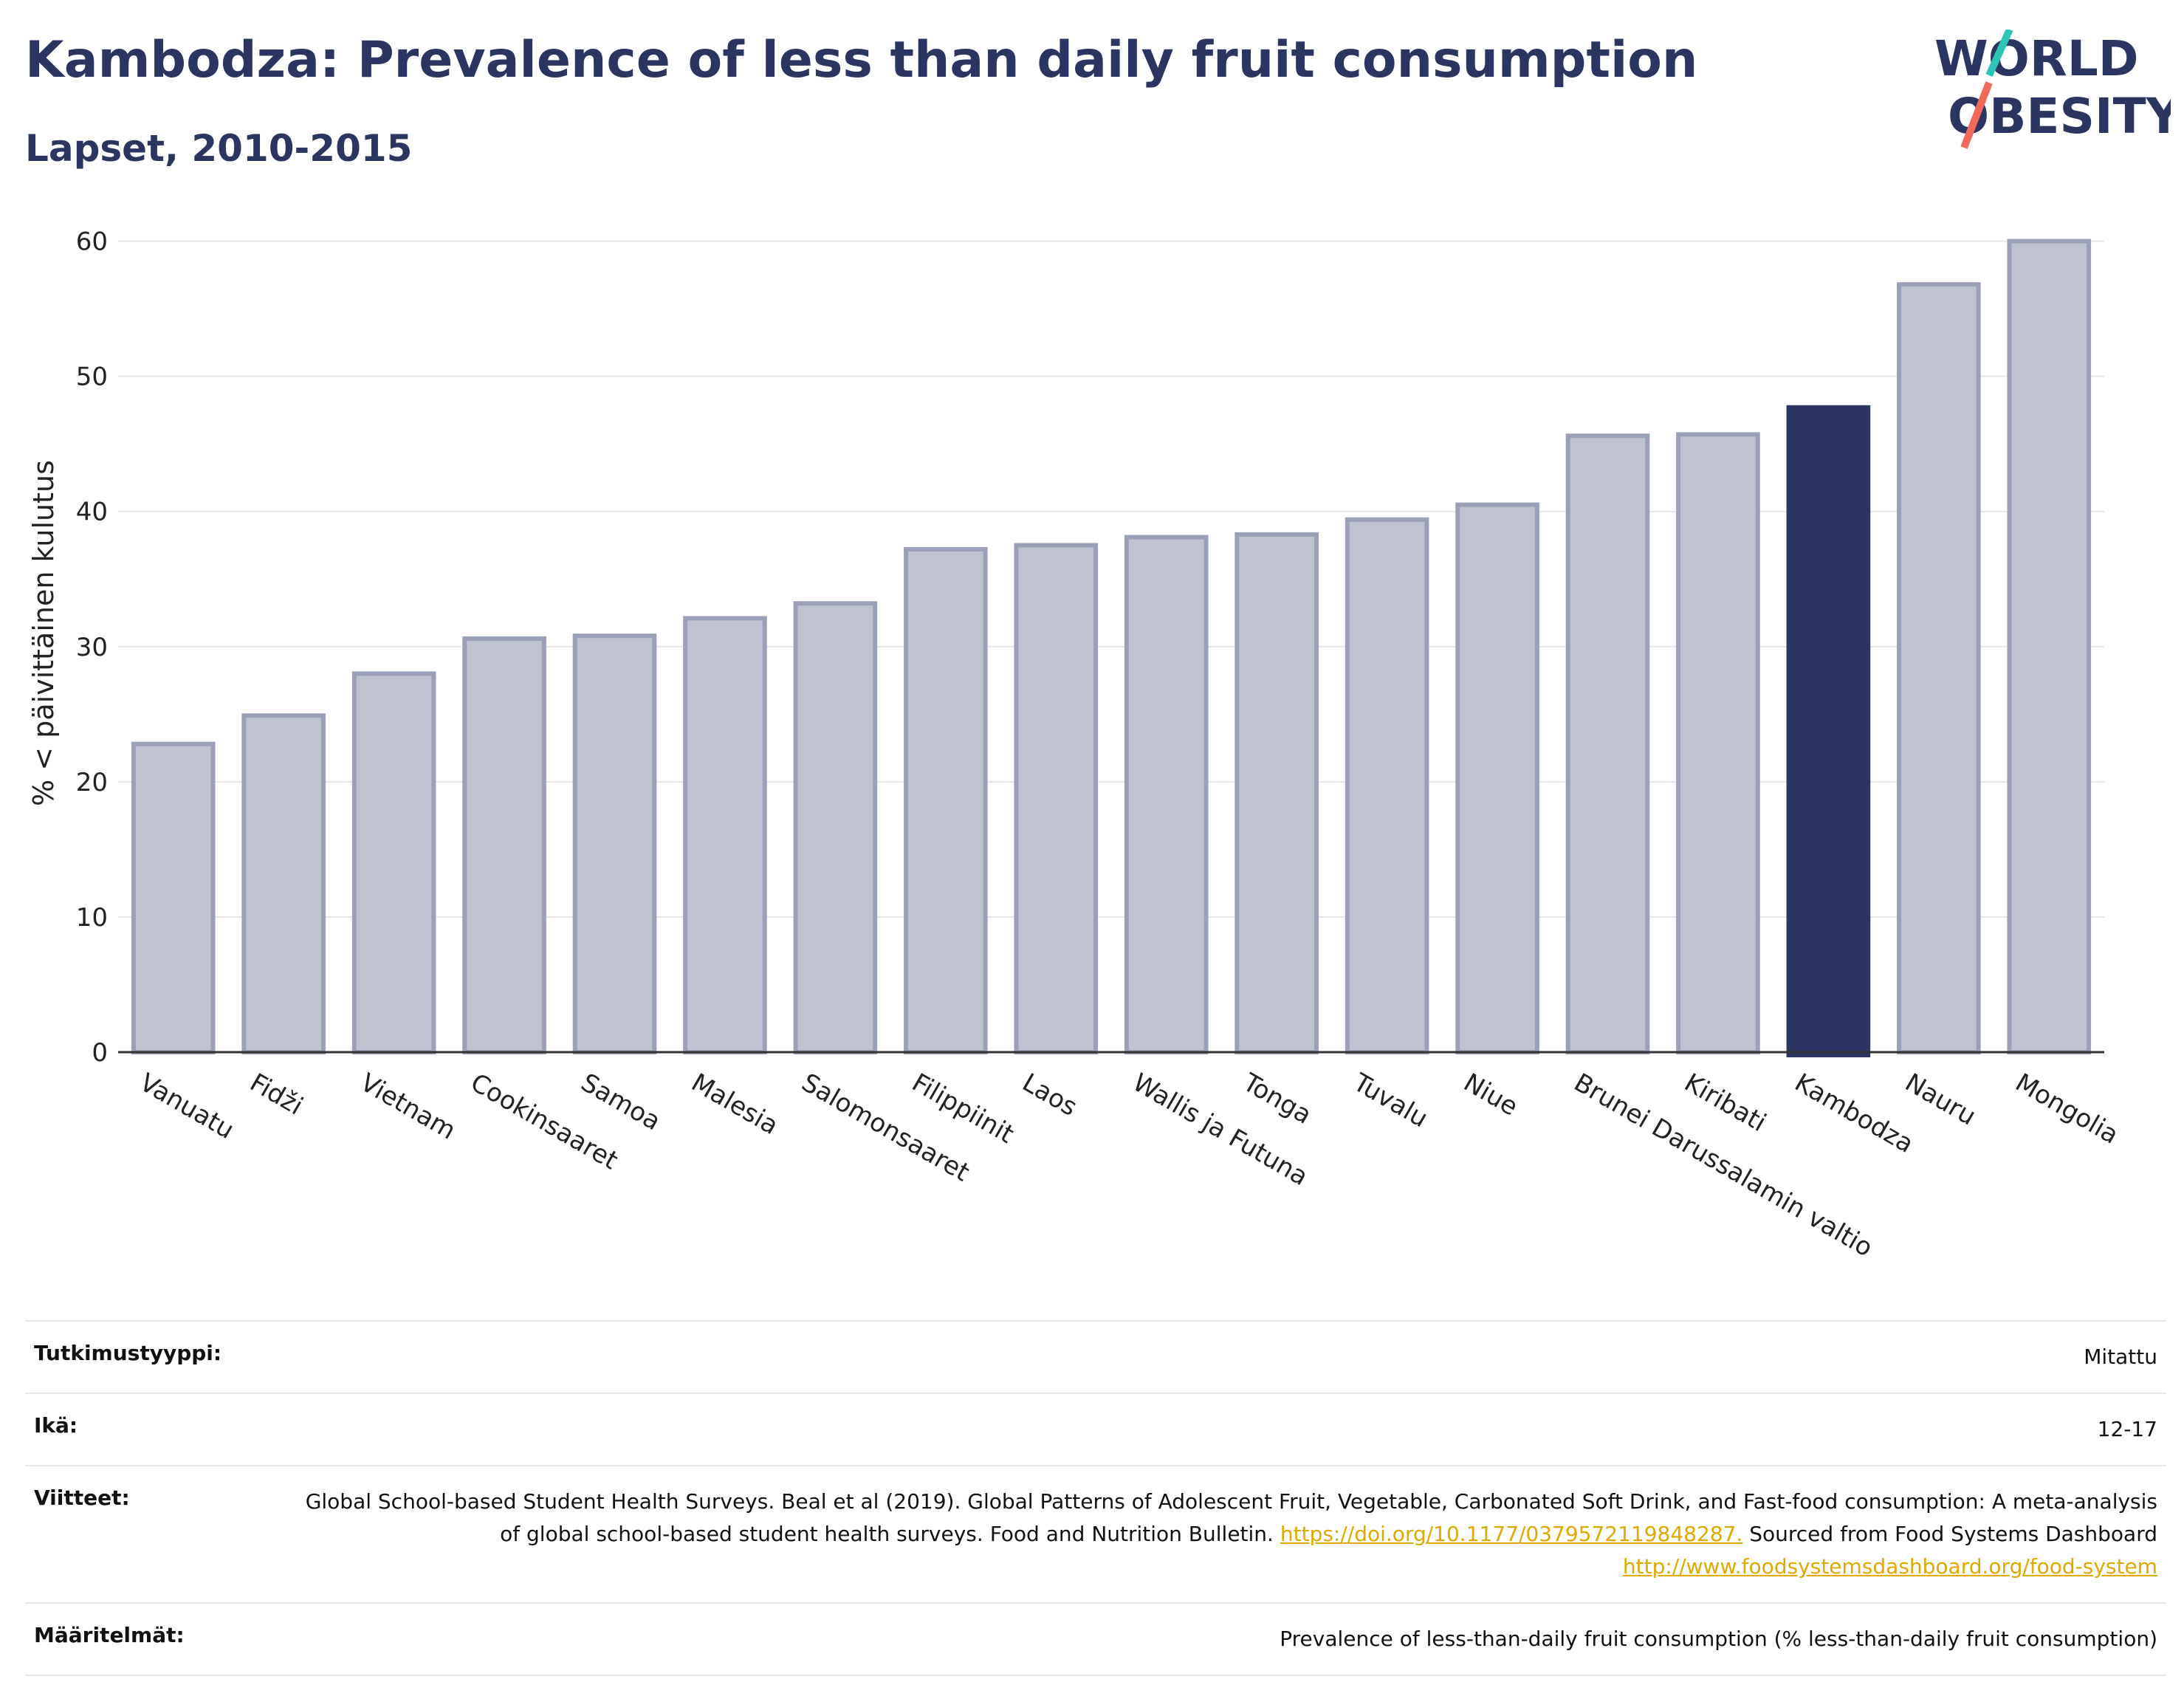 This screenshot has height=1696, width=2184. I want to click on logo-line-world: WORLD, so click(2037, 58).